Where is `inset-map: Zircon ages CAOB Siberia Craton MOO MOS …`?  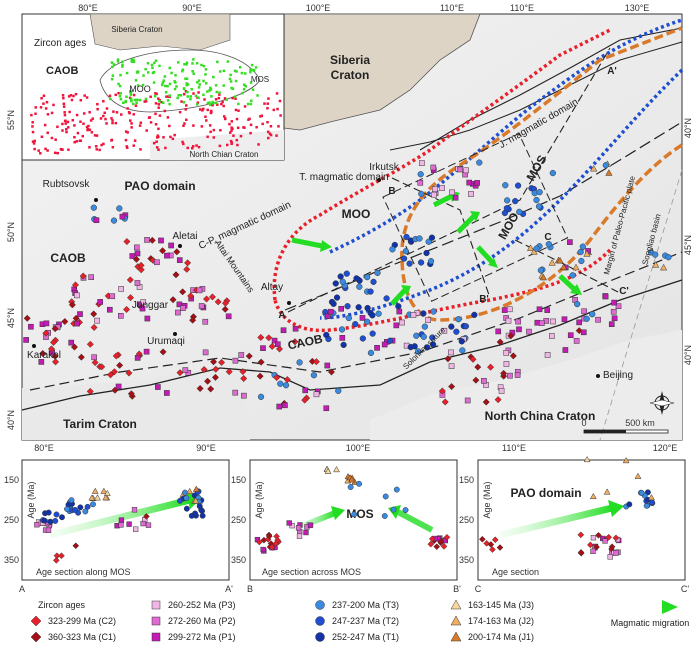 inset-map: Zircon ages CAOB Siberia Craton MOO MOS … is located at coordinates (153, 87).